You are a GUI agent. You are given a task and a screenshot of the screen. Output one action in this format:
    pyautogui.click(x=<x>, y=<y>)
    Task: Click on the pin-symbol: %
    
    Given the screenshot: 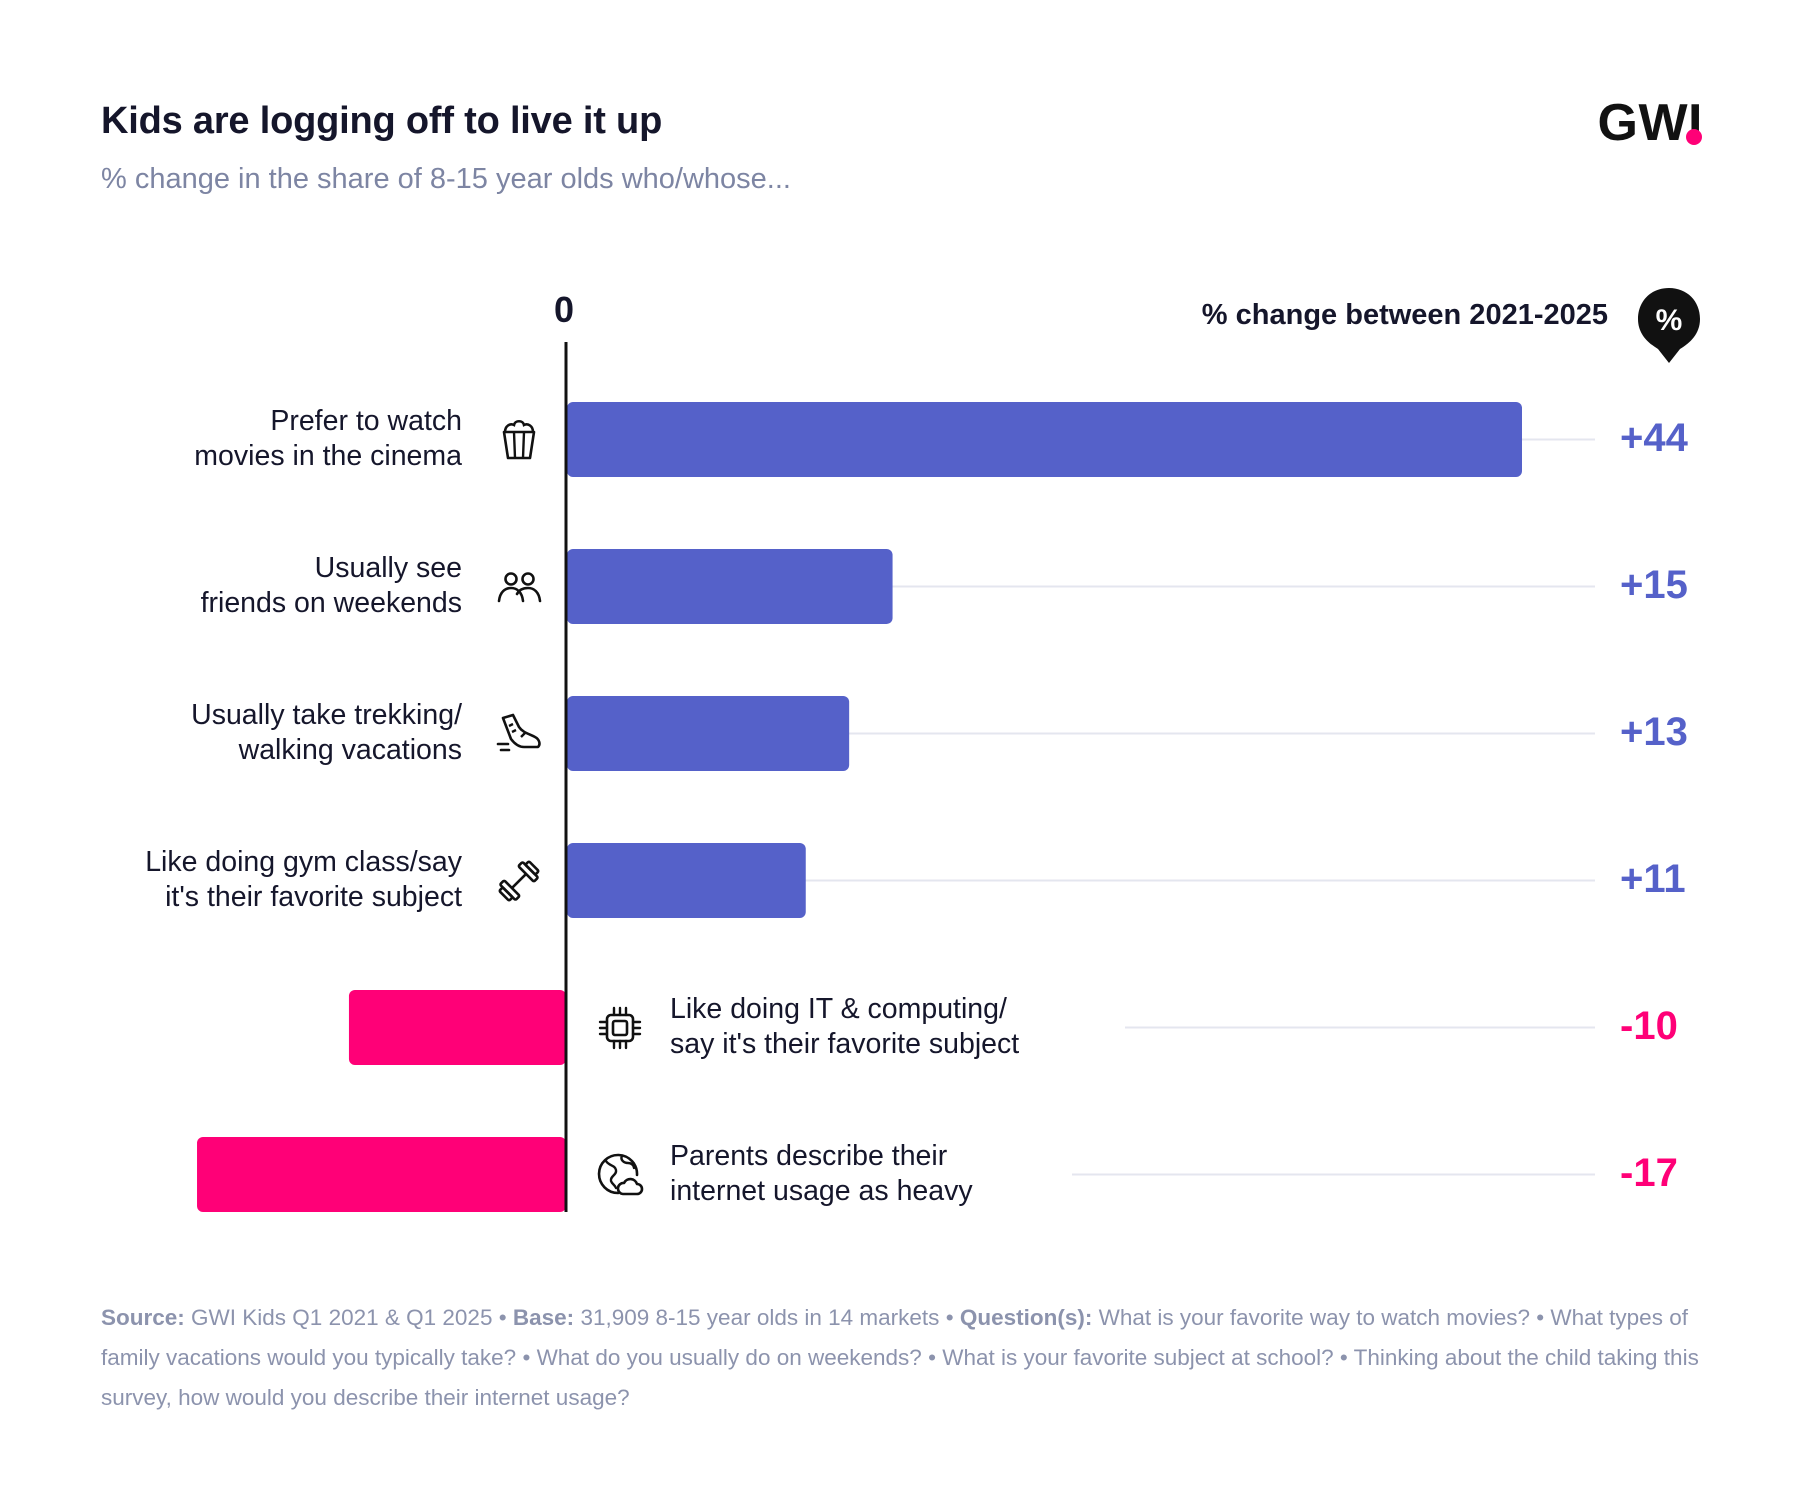 What is the action you would take?
    pyautogui.click(x=1669, y=320)
    